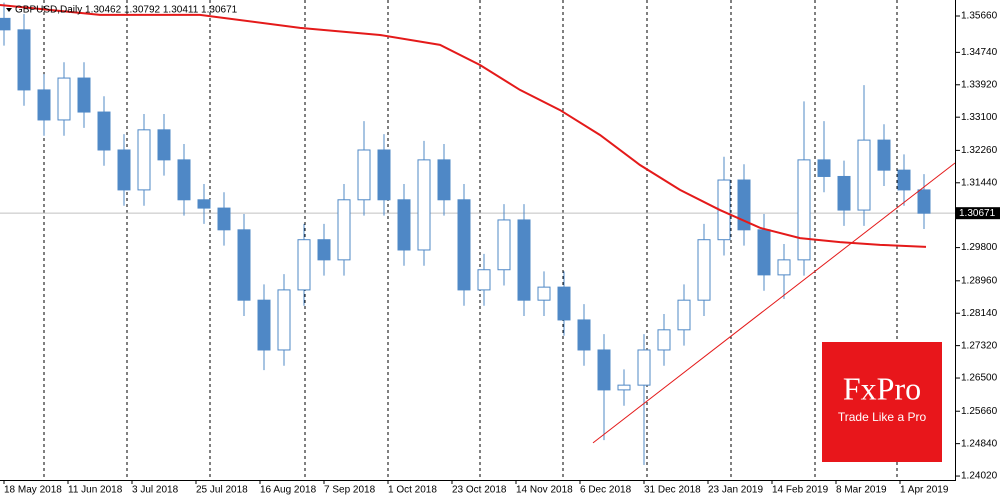  Describe the element at coordinates (979, 247) in the screenshot. I see `y-tick-label: 1.29800` at that location.